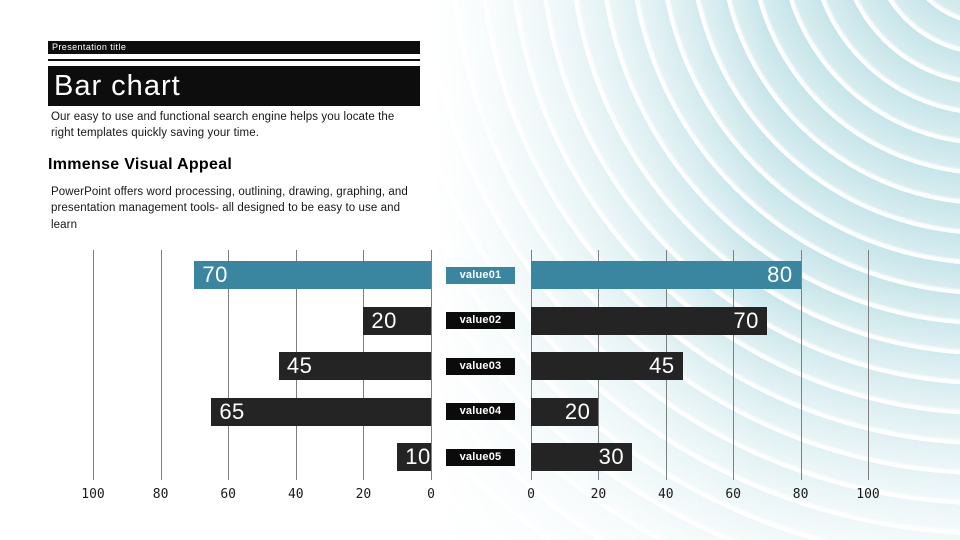 Image resolution: width=960 pixels, height=540 pixels. Describe the element at coordinates (480, 366) in the screenshot. I see `category-label-value03: value03` at that location.